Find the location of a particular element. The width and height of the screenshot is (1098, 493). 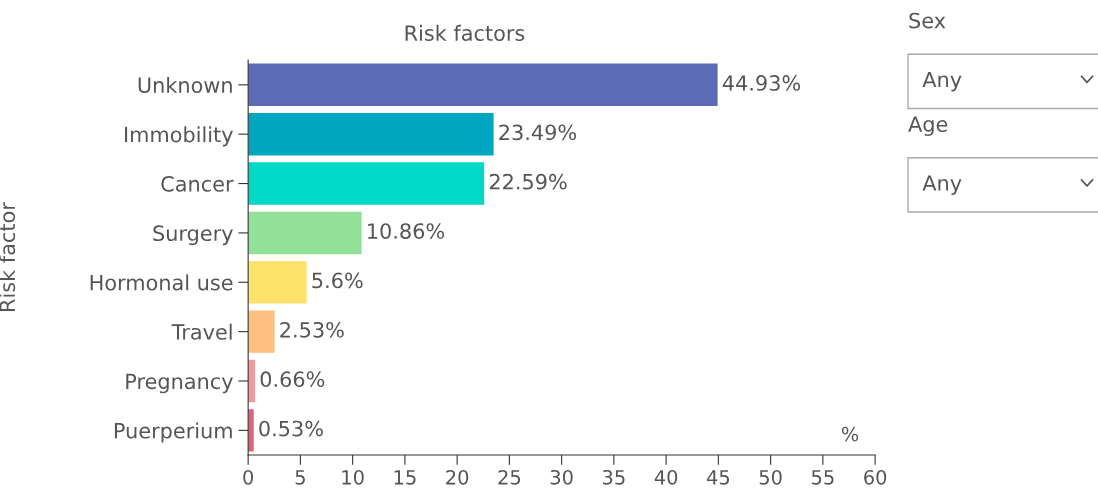

x-tick-label: 50 is located at coordinates (770, 477).